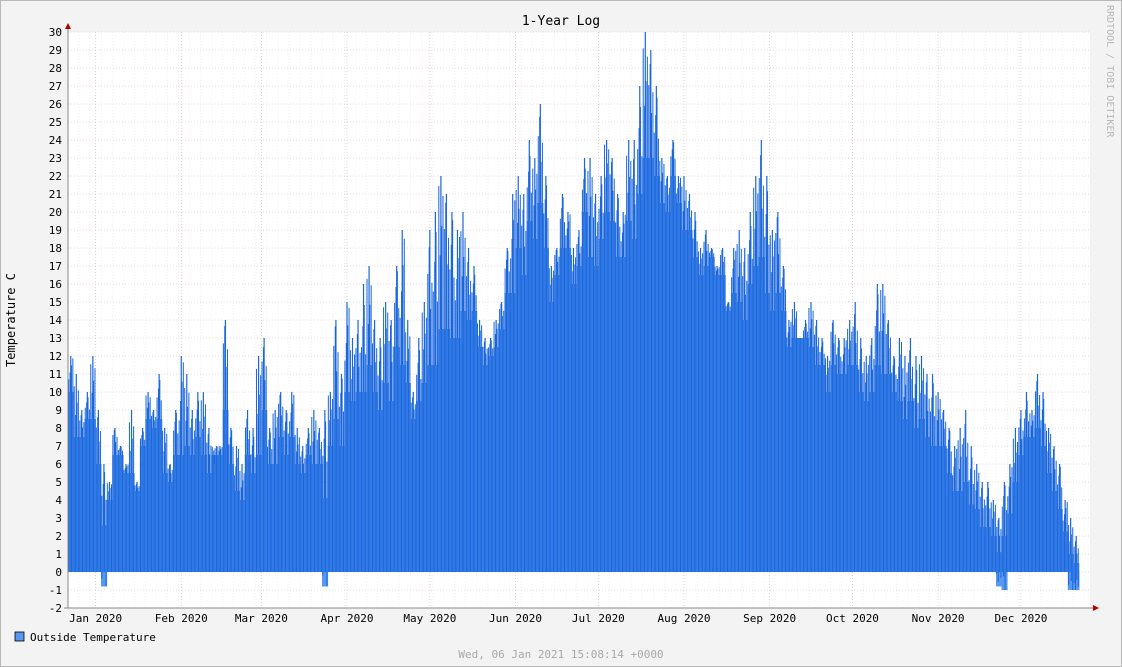 Image resolution: width=1122 pixels, height=667 pixels. What do you see at coordinates (55, 122) in the screenshot?
I see `y-tick-label: 25` at bounding box center [55, 122].